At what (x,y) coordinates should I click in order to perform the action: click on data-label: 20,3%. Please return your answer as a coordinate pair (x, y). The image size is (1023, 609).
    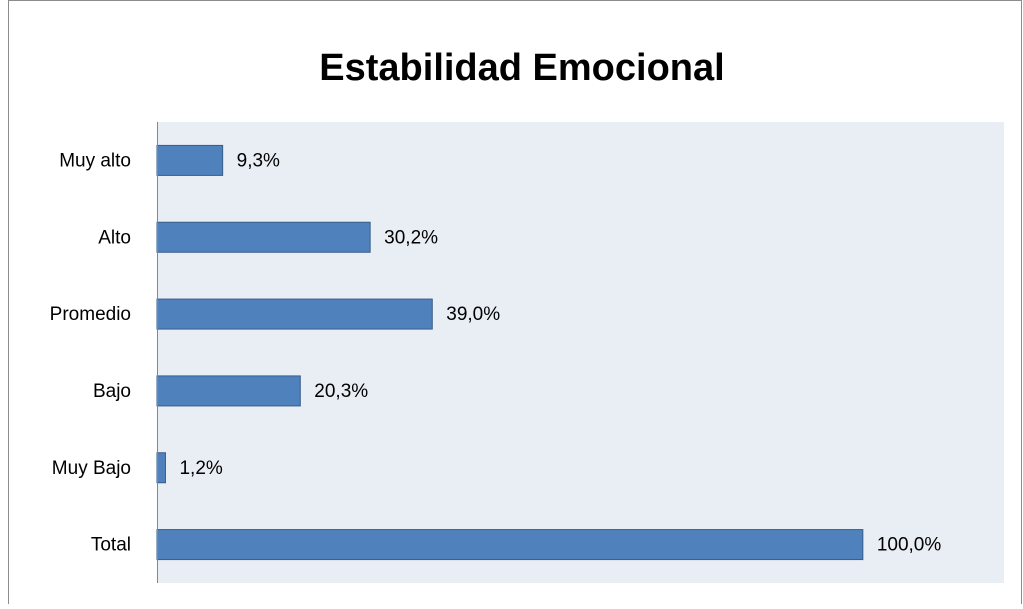
    Looking at the image, I should click on (341, 391).